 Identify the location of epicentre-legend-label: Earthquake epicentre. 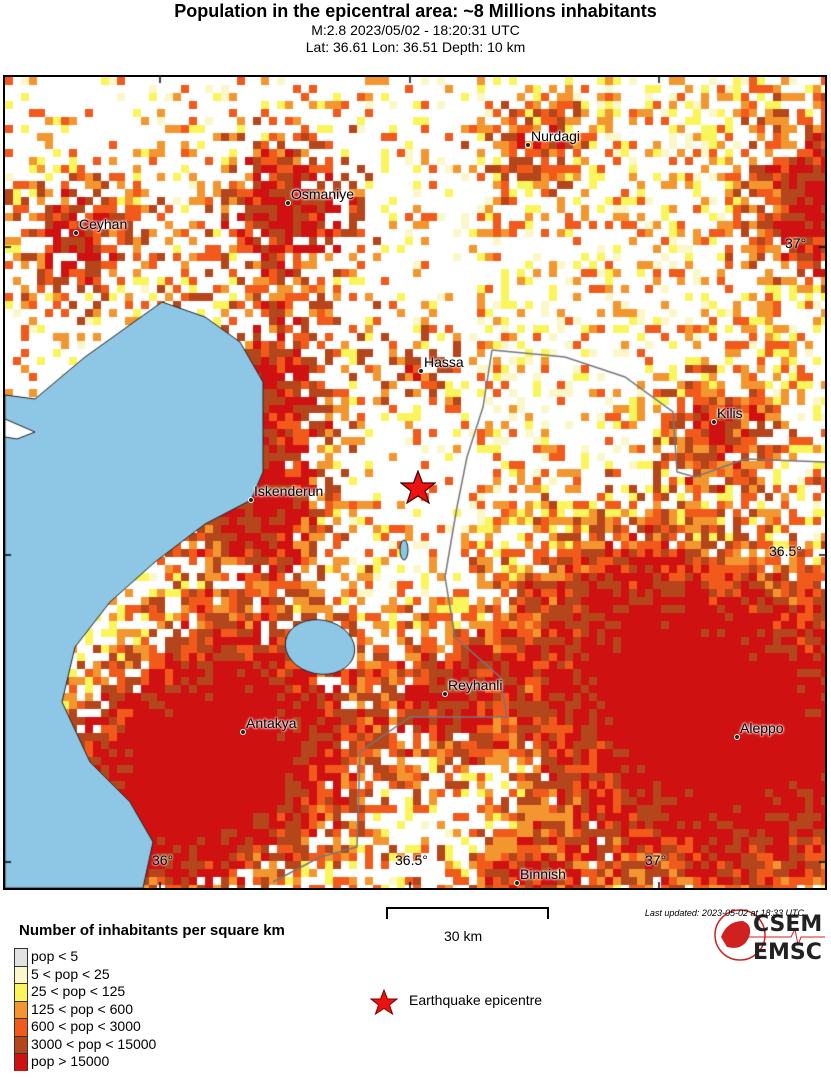
(476, 1000).